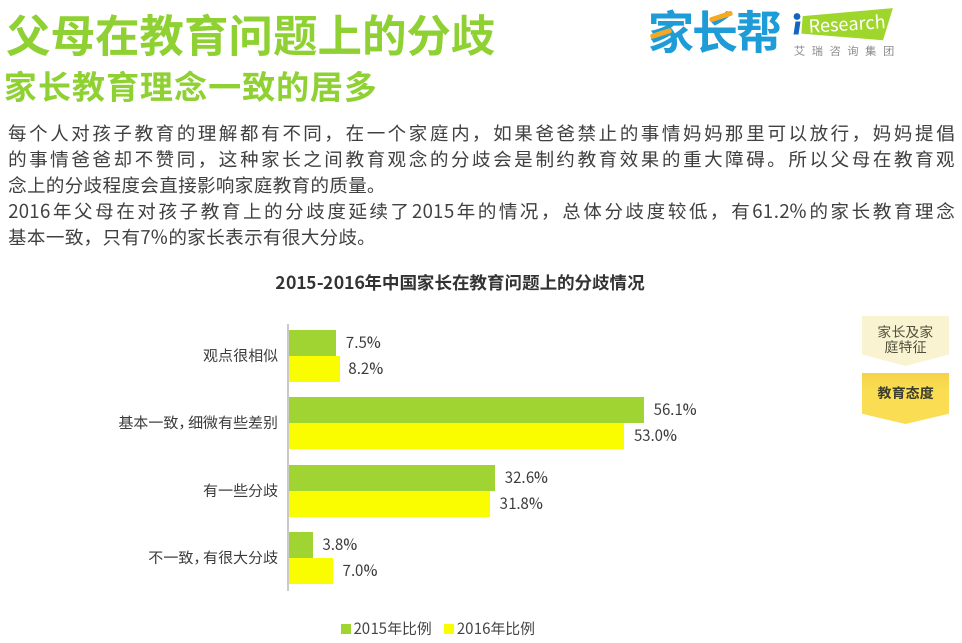  Describe the element at coordinates (847, 51) in the screenshot. I see `svg-text: 艾瑞咨询集团` at that location.